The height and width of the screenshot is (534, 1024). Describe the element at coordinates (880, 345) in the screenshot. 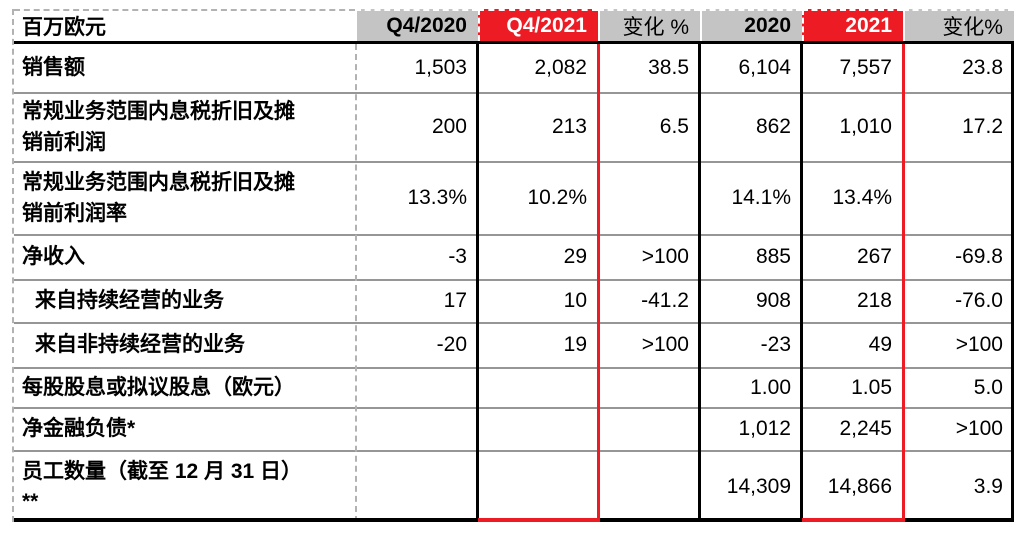

I see `cell-value: 49` at that location.